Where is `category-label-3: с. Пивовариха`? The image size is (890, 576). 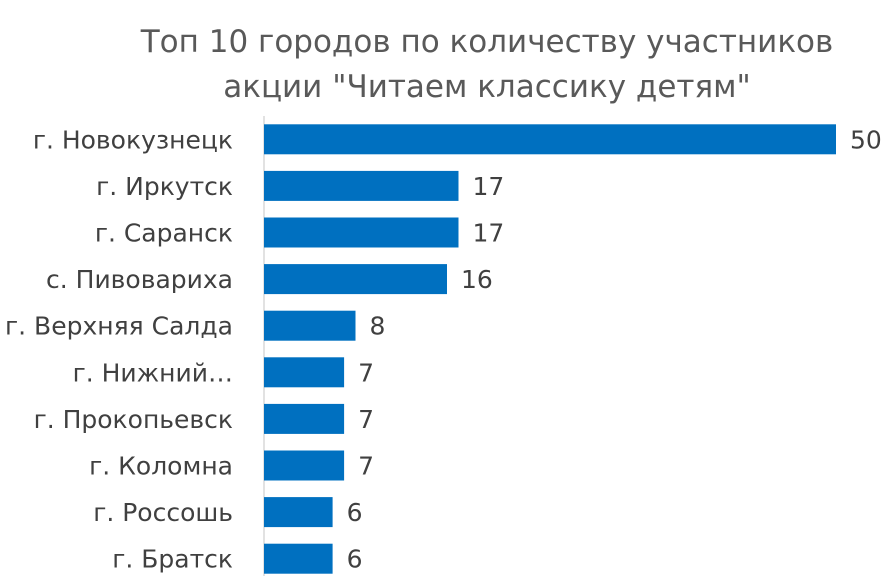
category-label-3: с. Пивовариха is located at coordinates (139, 279).